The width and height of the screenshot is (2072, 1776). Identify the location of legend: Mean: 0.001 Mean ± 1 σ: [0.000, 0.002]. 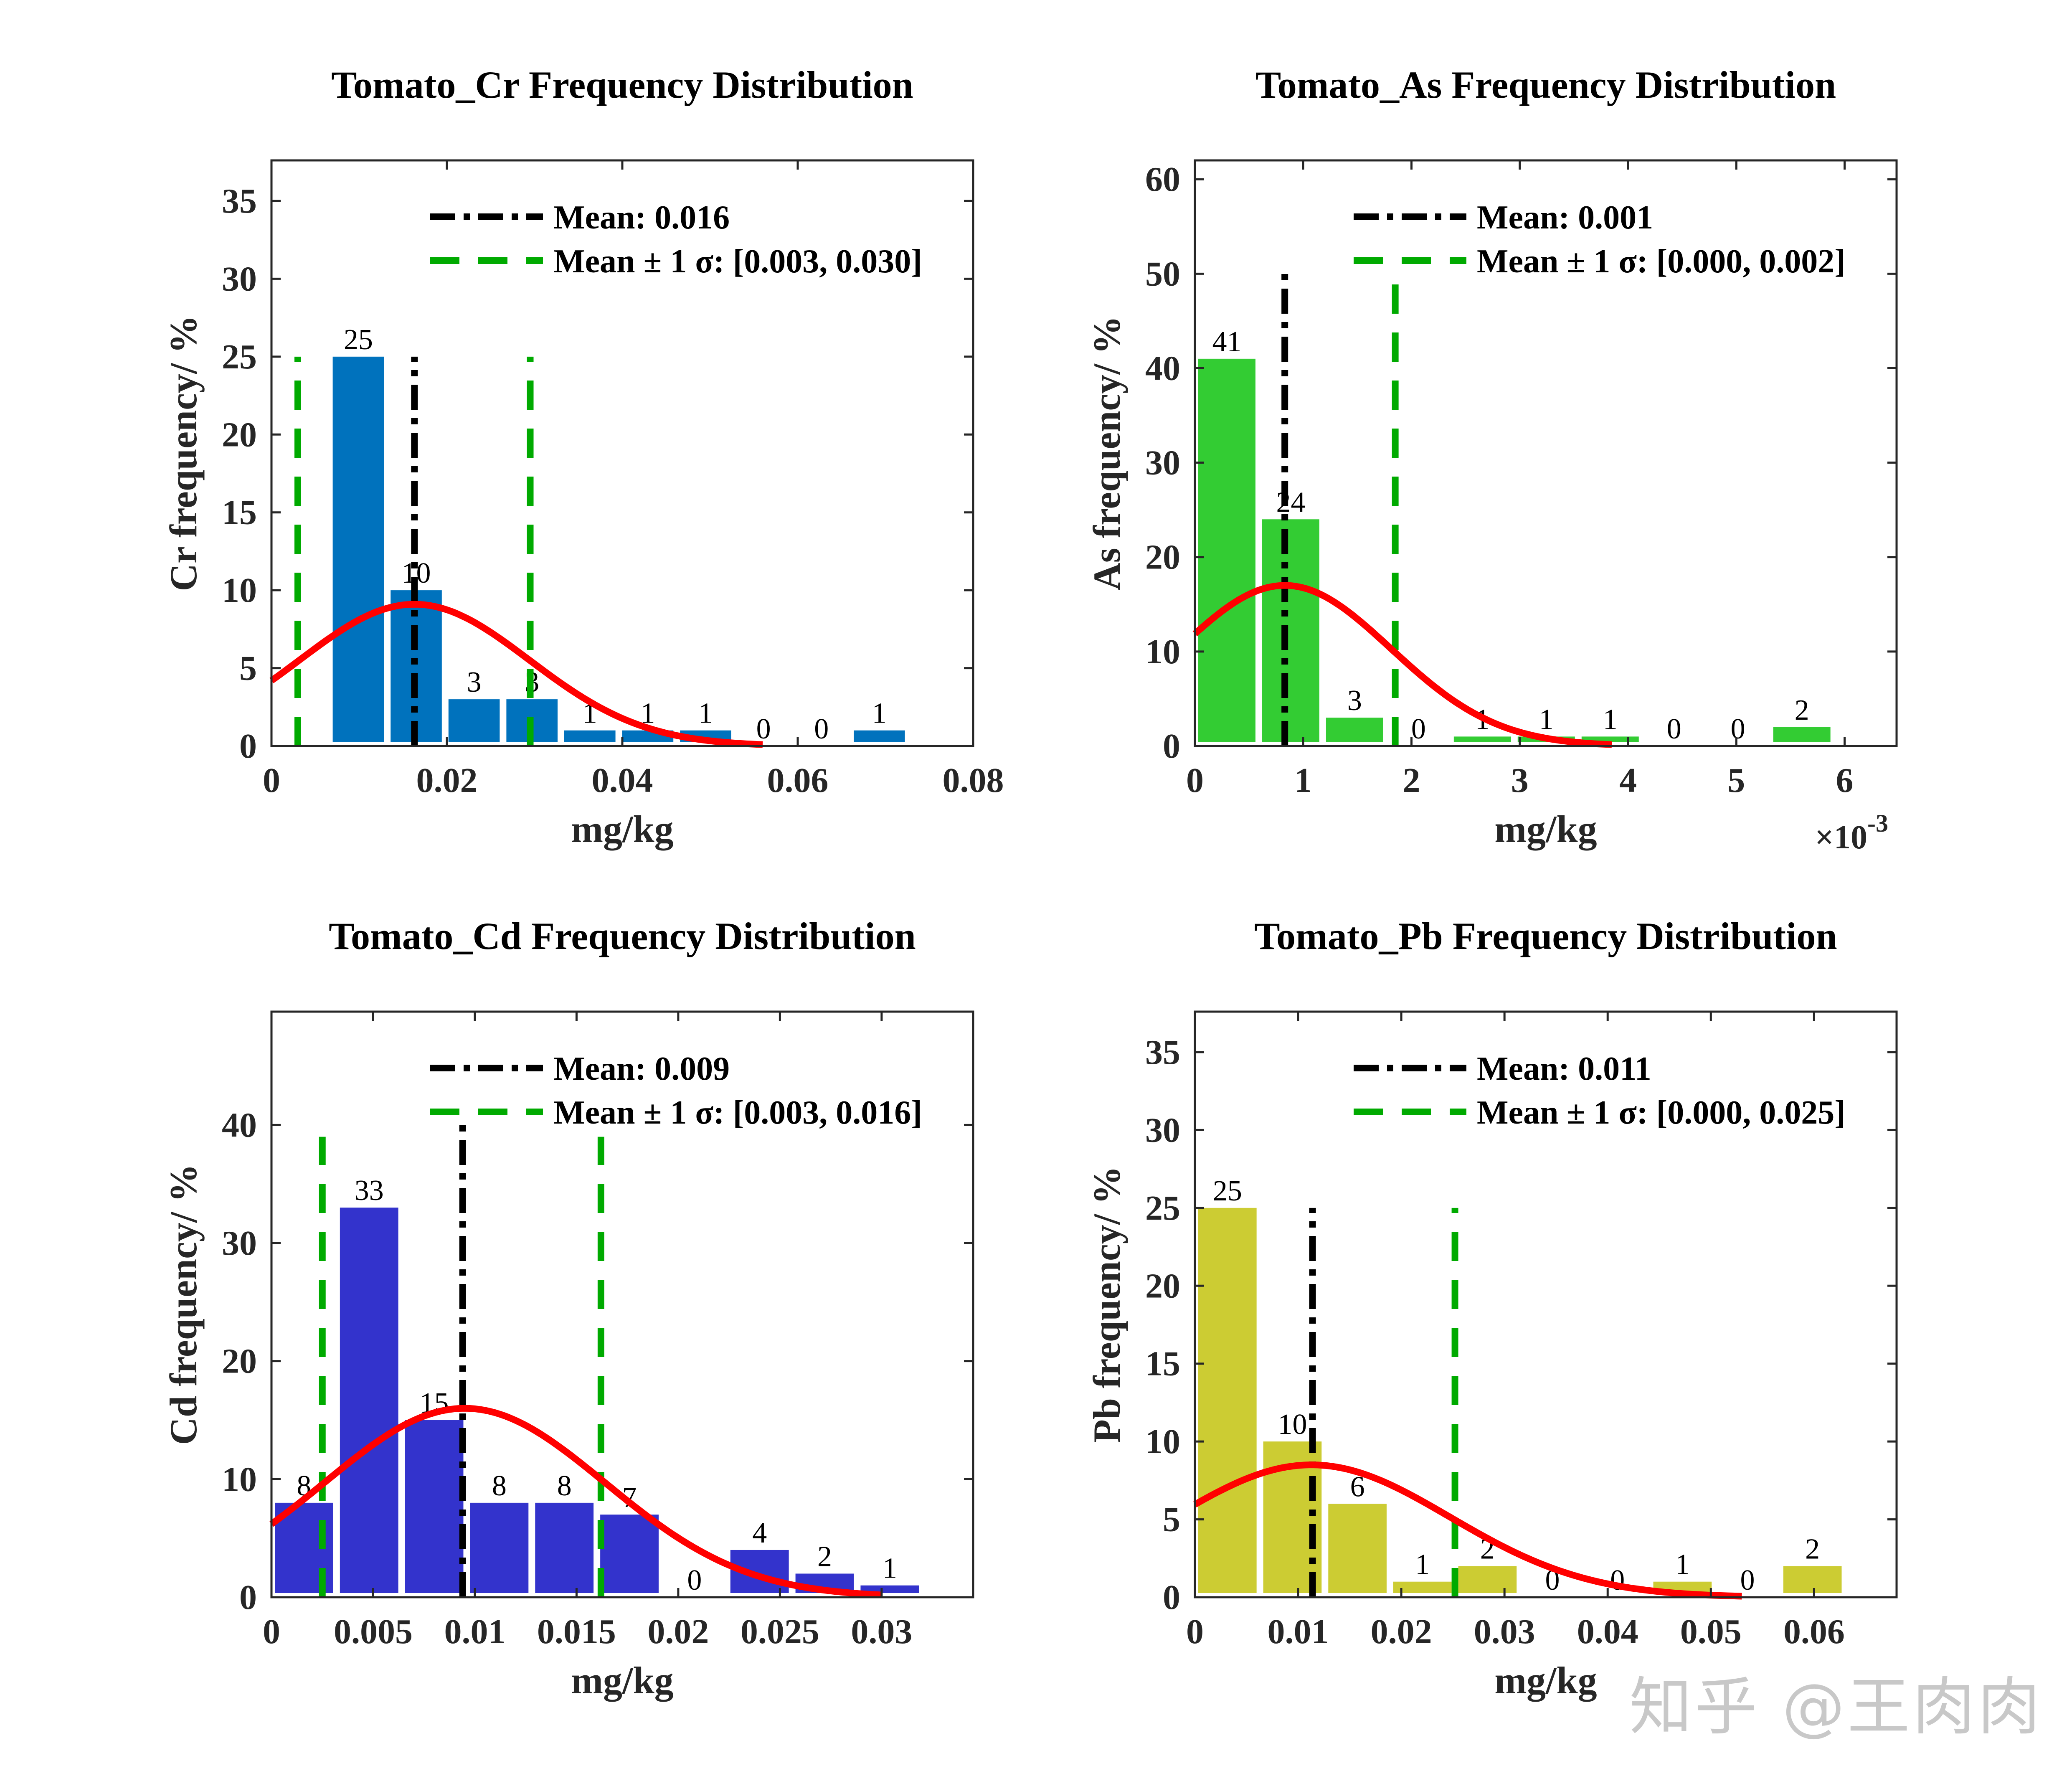
(1600, 240).